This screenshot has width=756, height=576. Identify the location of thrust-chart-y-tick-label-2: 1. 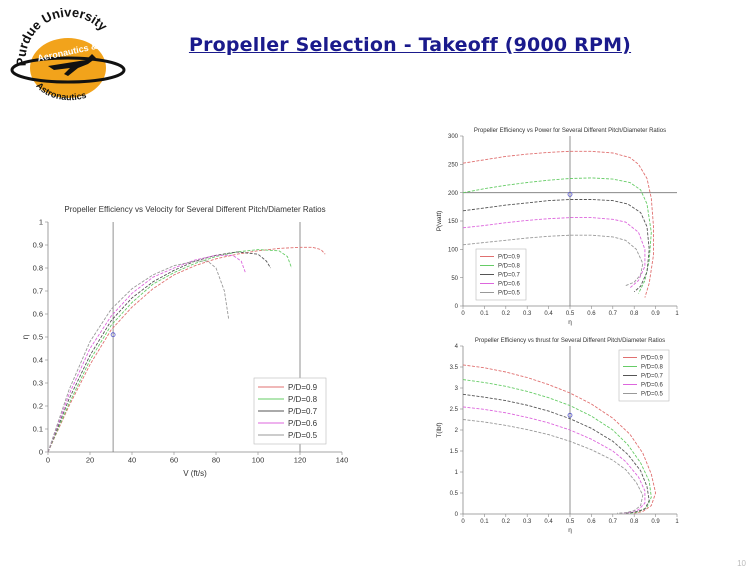
(457, 473).